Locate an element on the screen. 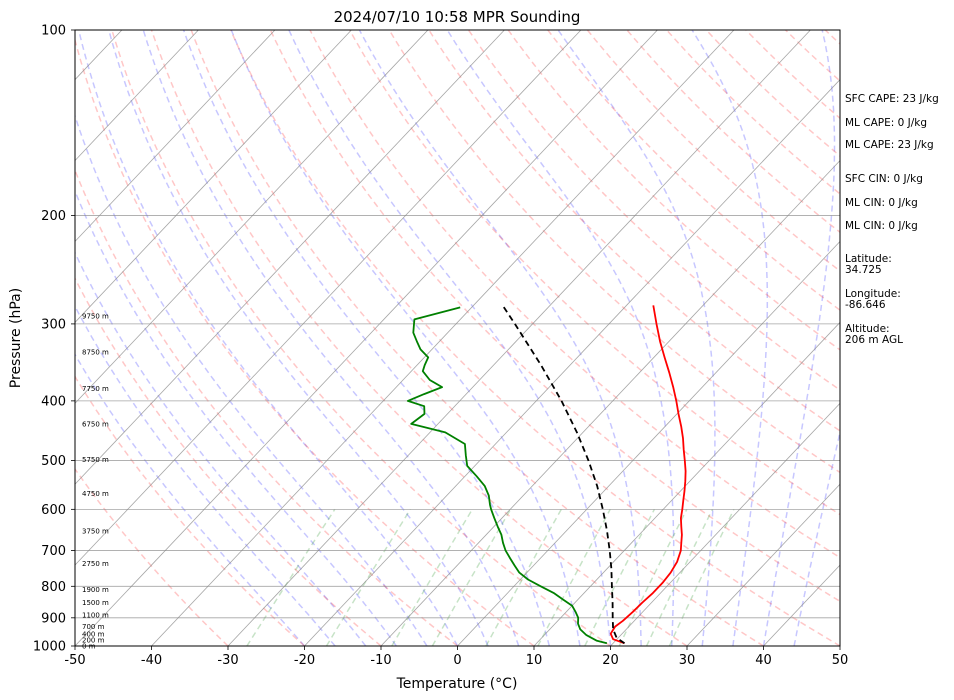 The width and height of the screenshot is (954, 700). y-tick-label: 400 is located at coordinates (53, 401).